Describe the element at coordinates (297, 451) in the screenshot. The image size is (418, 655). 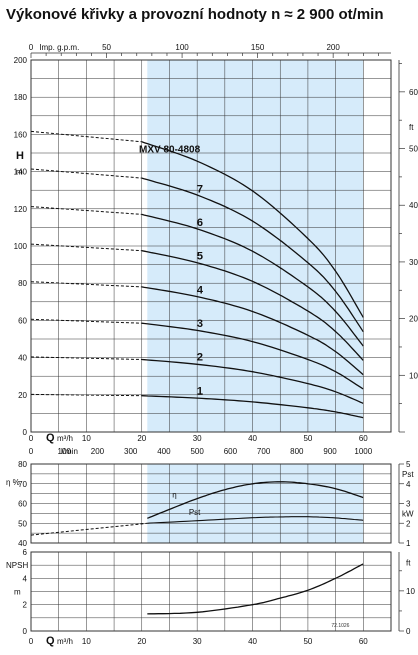
I see `x2-tick-label: 800` at that location.